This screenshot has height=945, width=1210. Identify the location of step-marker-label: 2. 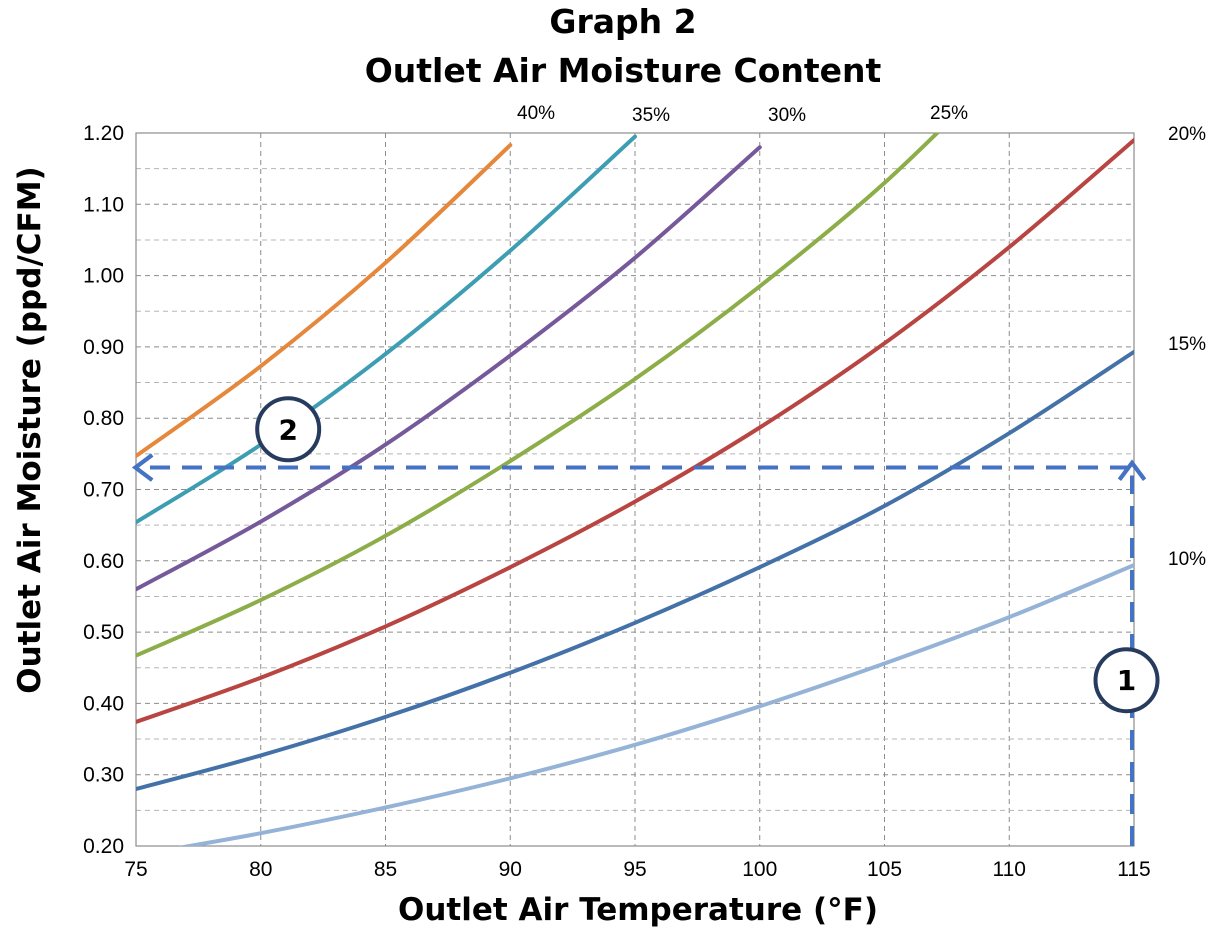
(287, 429).